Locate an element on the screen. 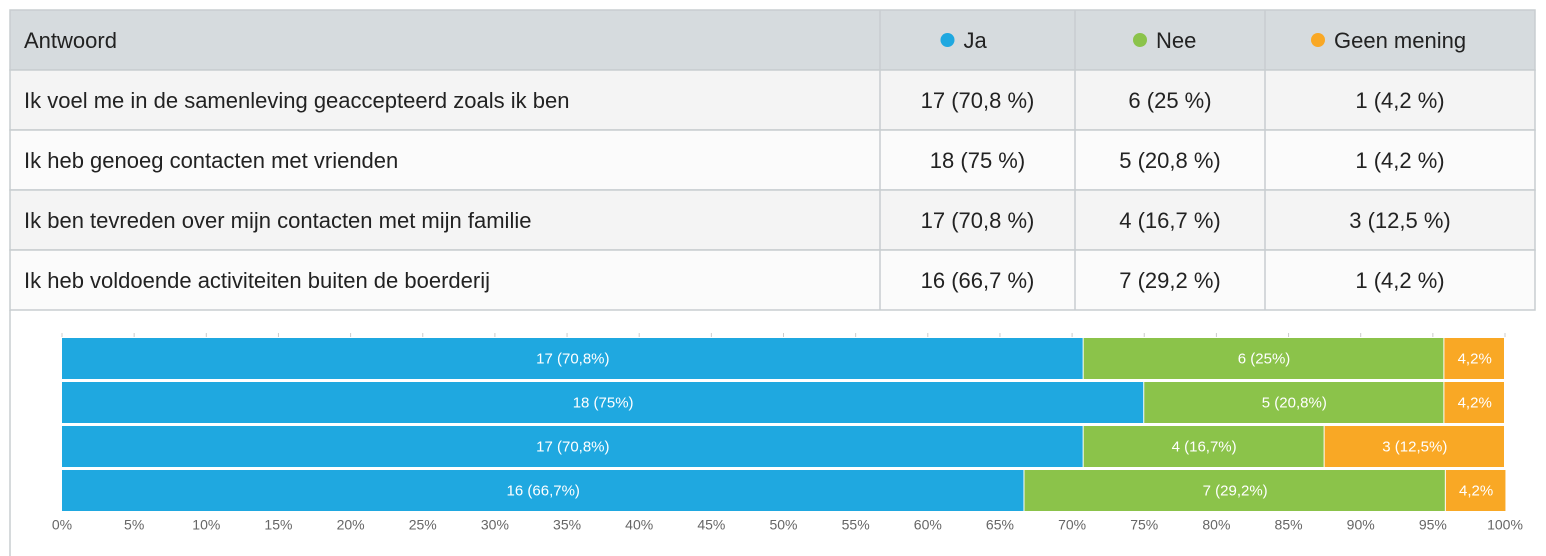 The image size is (1546, 556). x-tick-label: 70% is located at coordinates (1072, 525).